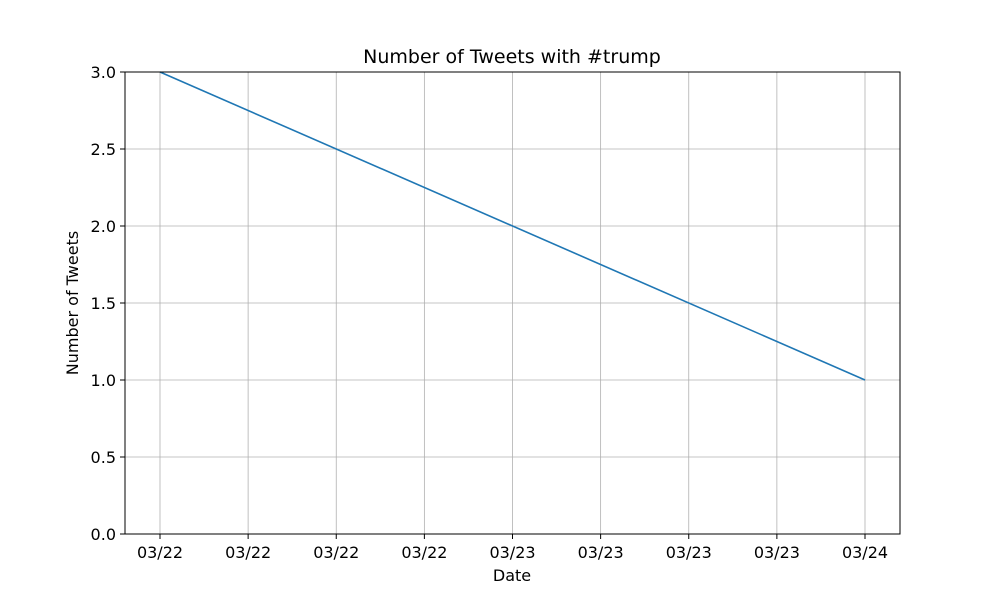 This screenshot has width=1000, height=600. I want to click on x-tick-label: 03/24, so click(865, 552).